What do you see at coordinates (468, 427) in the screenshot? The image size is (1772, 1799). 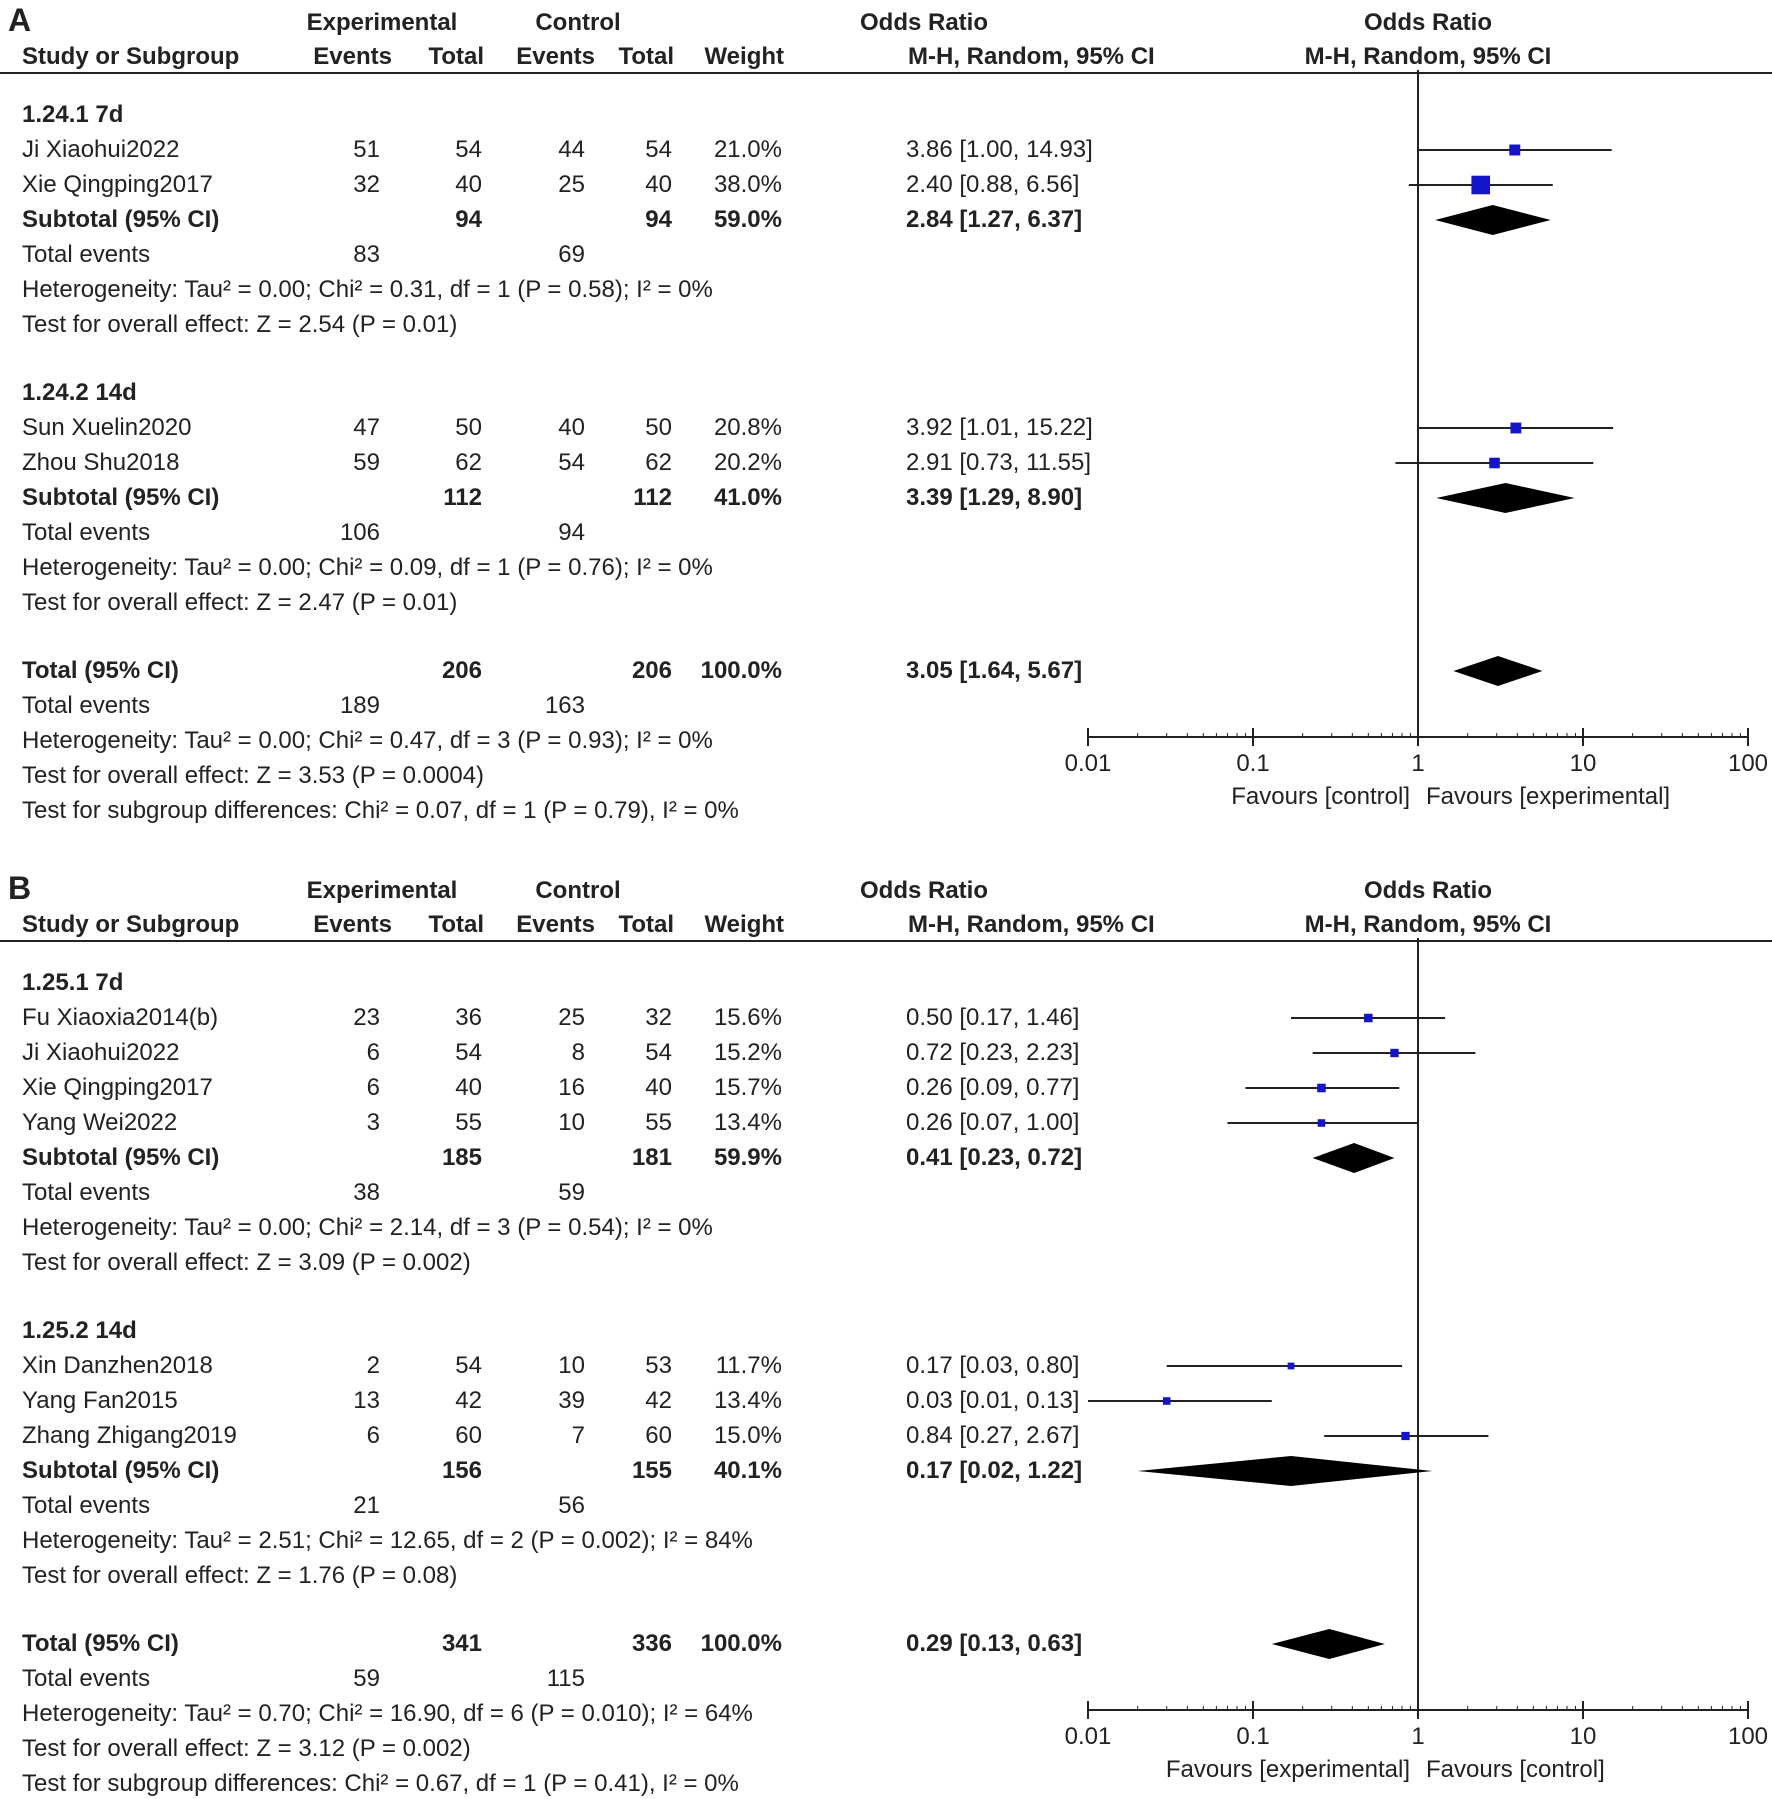 I see `exp-total-cell: 50` at bounding box center [468, 427].